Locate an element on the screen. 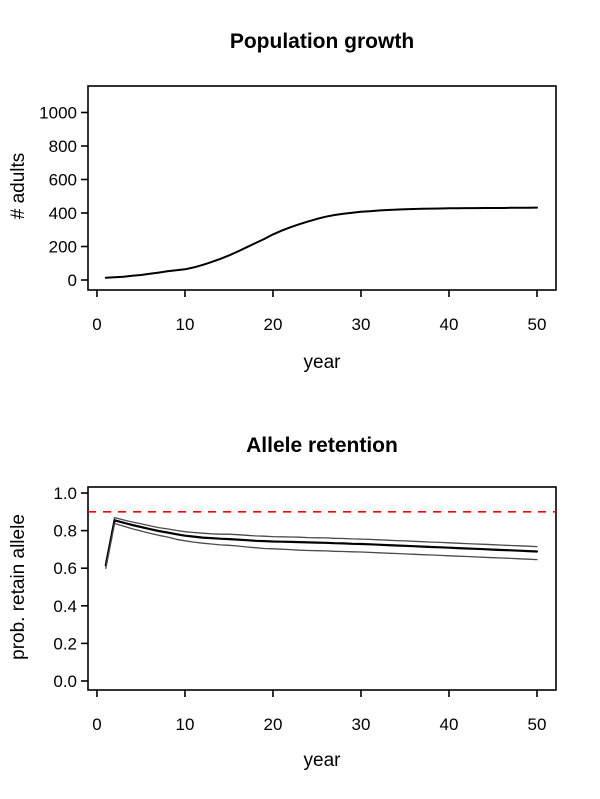  y-tick-label: 0.6 is located at coordinates (65, 568).